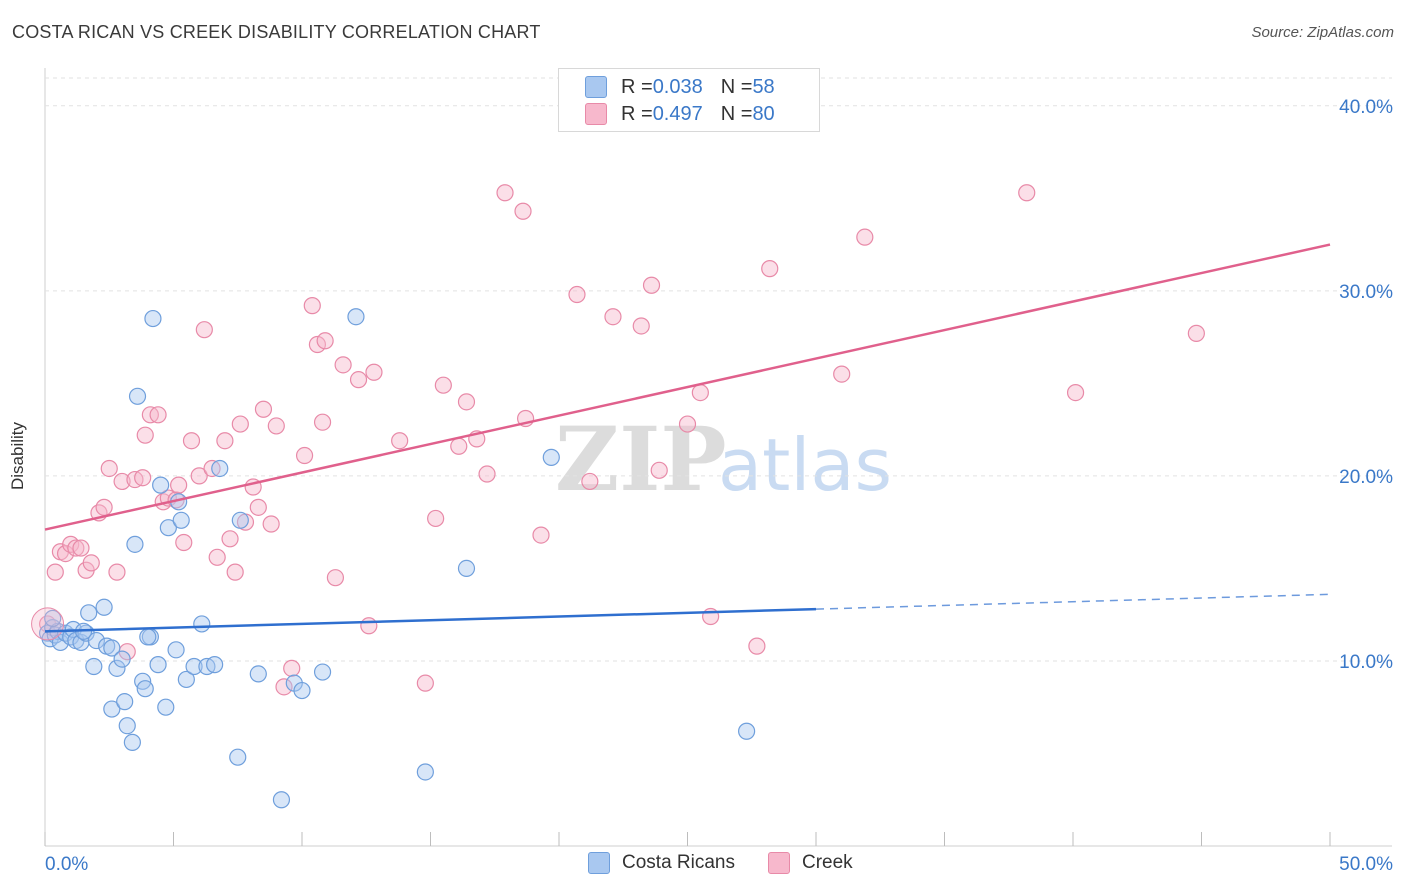 Image resolution: width=1406 pixels, height=892 pixels. I want to click on legend-item-creek: Creek, so click(810, 863).